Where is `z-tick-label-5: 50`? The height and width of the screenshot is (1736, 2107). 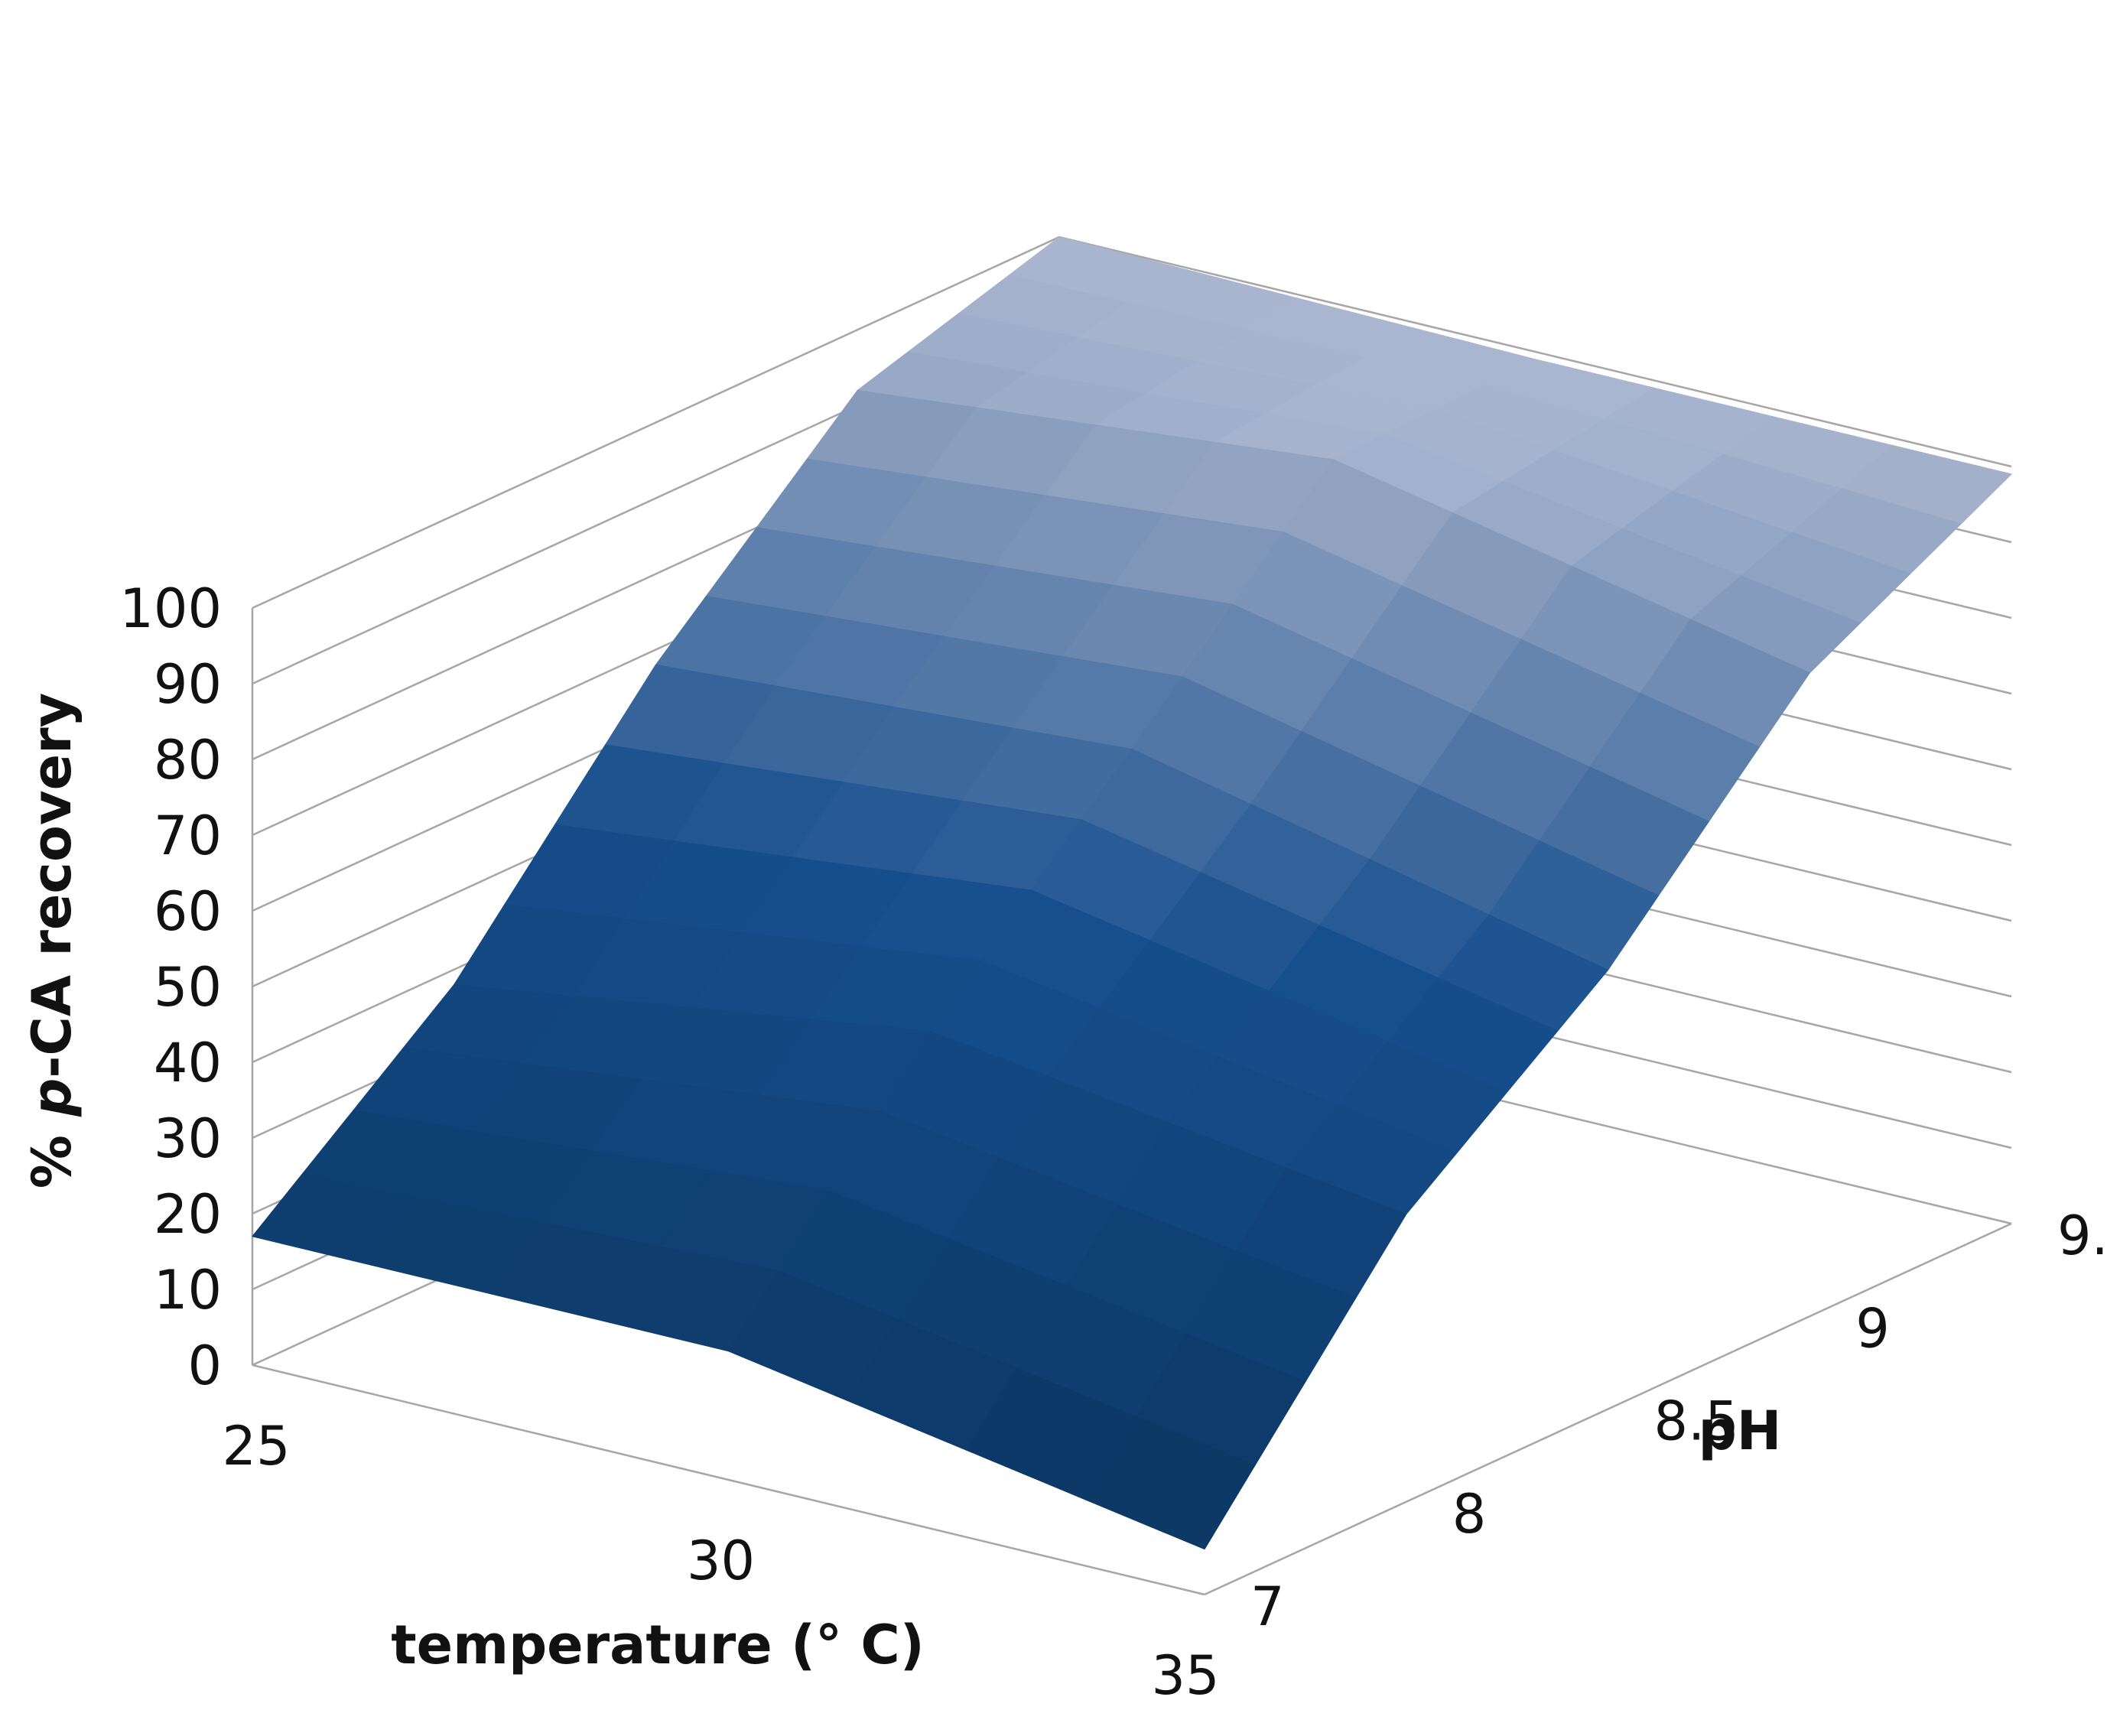
z-tick-label-5: 50 is located at coordinates (188, 987).